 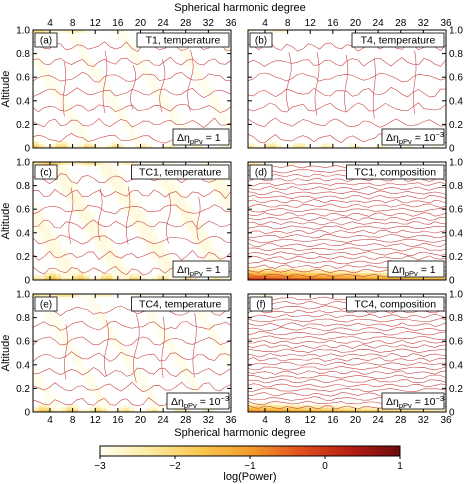 I want to click on colorbar-ticks: −3 −2 −1 0 1, so click(x=248, y=464).